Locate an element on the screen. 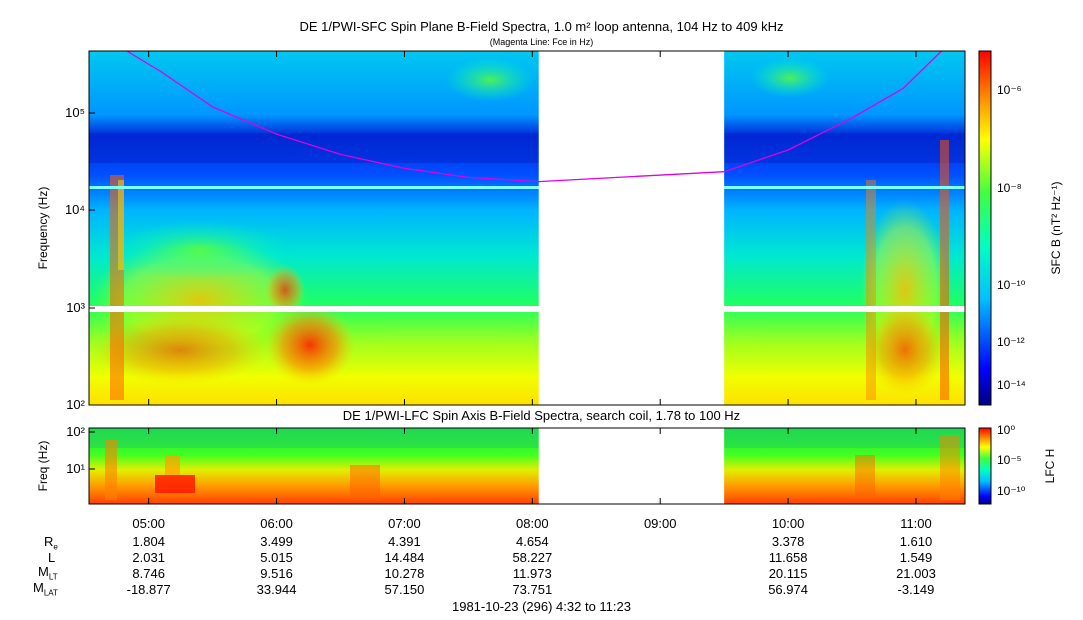 The width and height of the screenshot is (1083, 620). ephemeris-value: 56.974 is located at coordinates (788, 589).